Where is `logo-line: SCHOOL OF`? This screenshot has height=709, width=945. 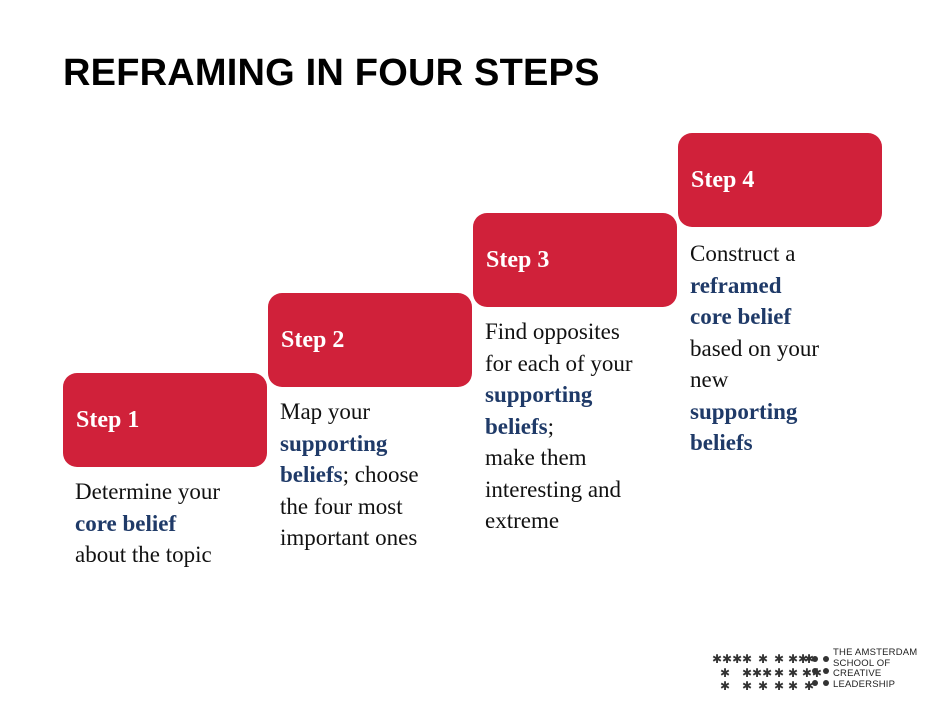
logo-line: SCHOOL OF is located at coordinates (862, 663).